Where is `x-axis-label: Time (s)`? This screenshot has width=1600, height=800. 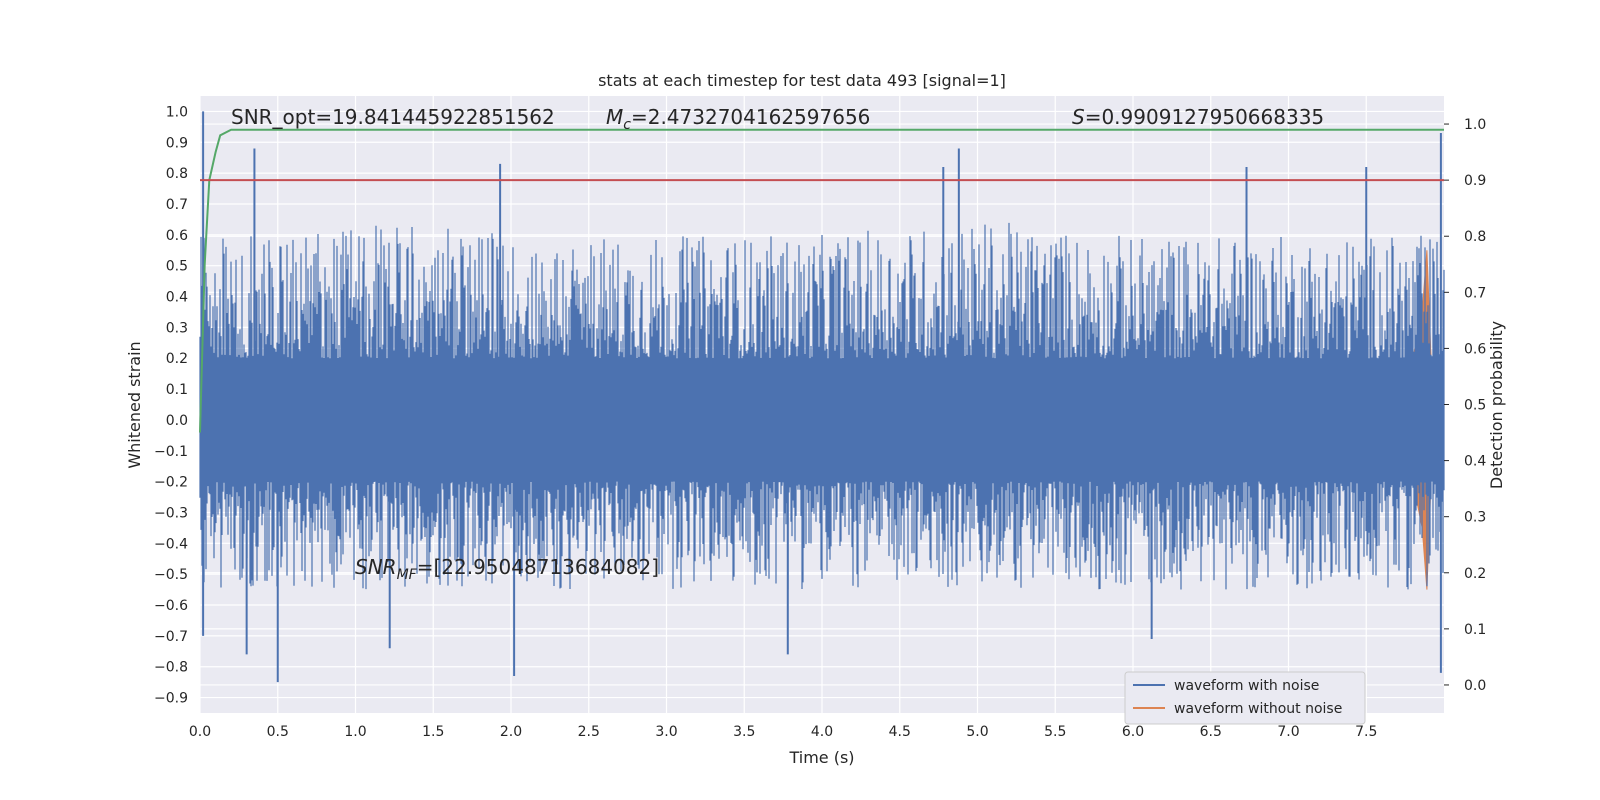
x-axis-label: Time (s) is located at coordinates (821, 757).